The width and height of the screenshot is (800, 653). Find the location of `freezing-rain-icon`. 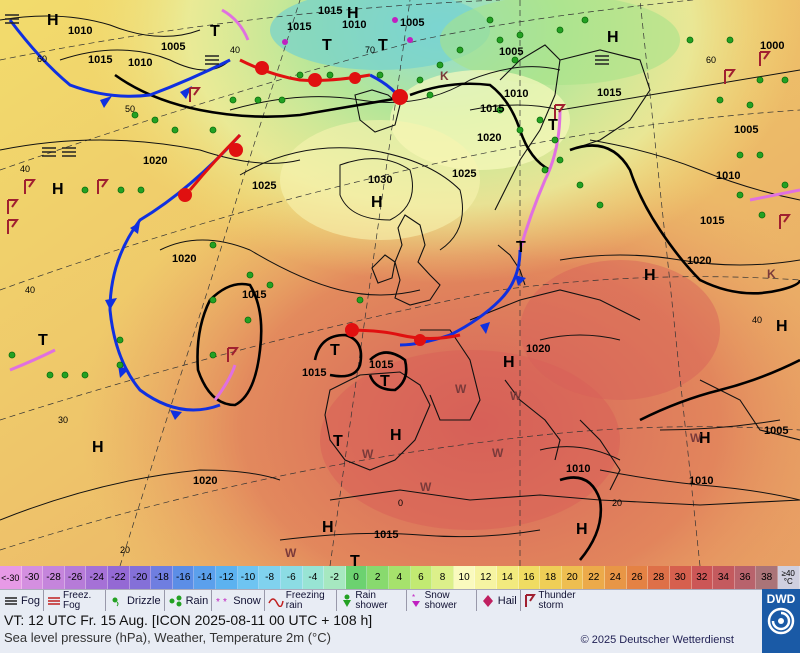

freezing-rain-icon is located at coordinates (276, 601).